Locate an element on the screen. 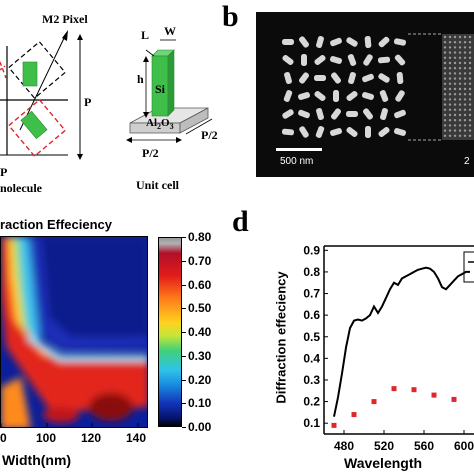 This screenshot has width=474, height=474. y-tick-label: 0.5 is located at coordinates (311, 337).